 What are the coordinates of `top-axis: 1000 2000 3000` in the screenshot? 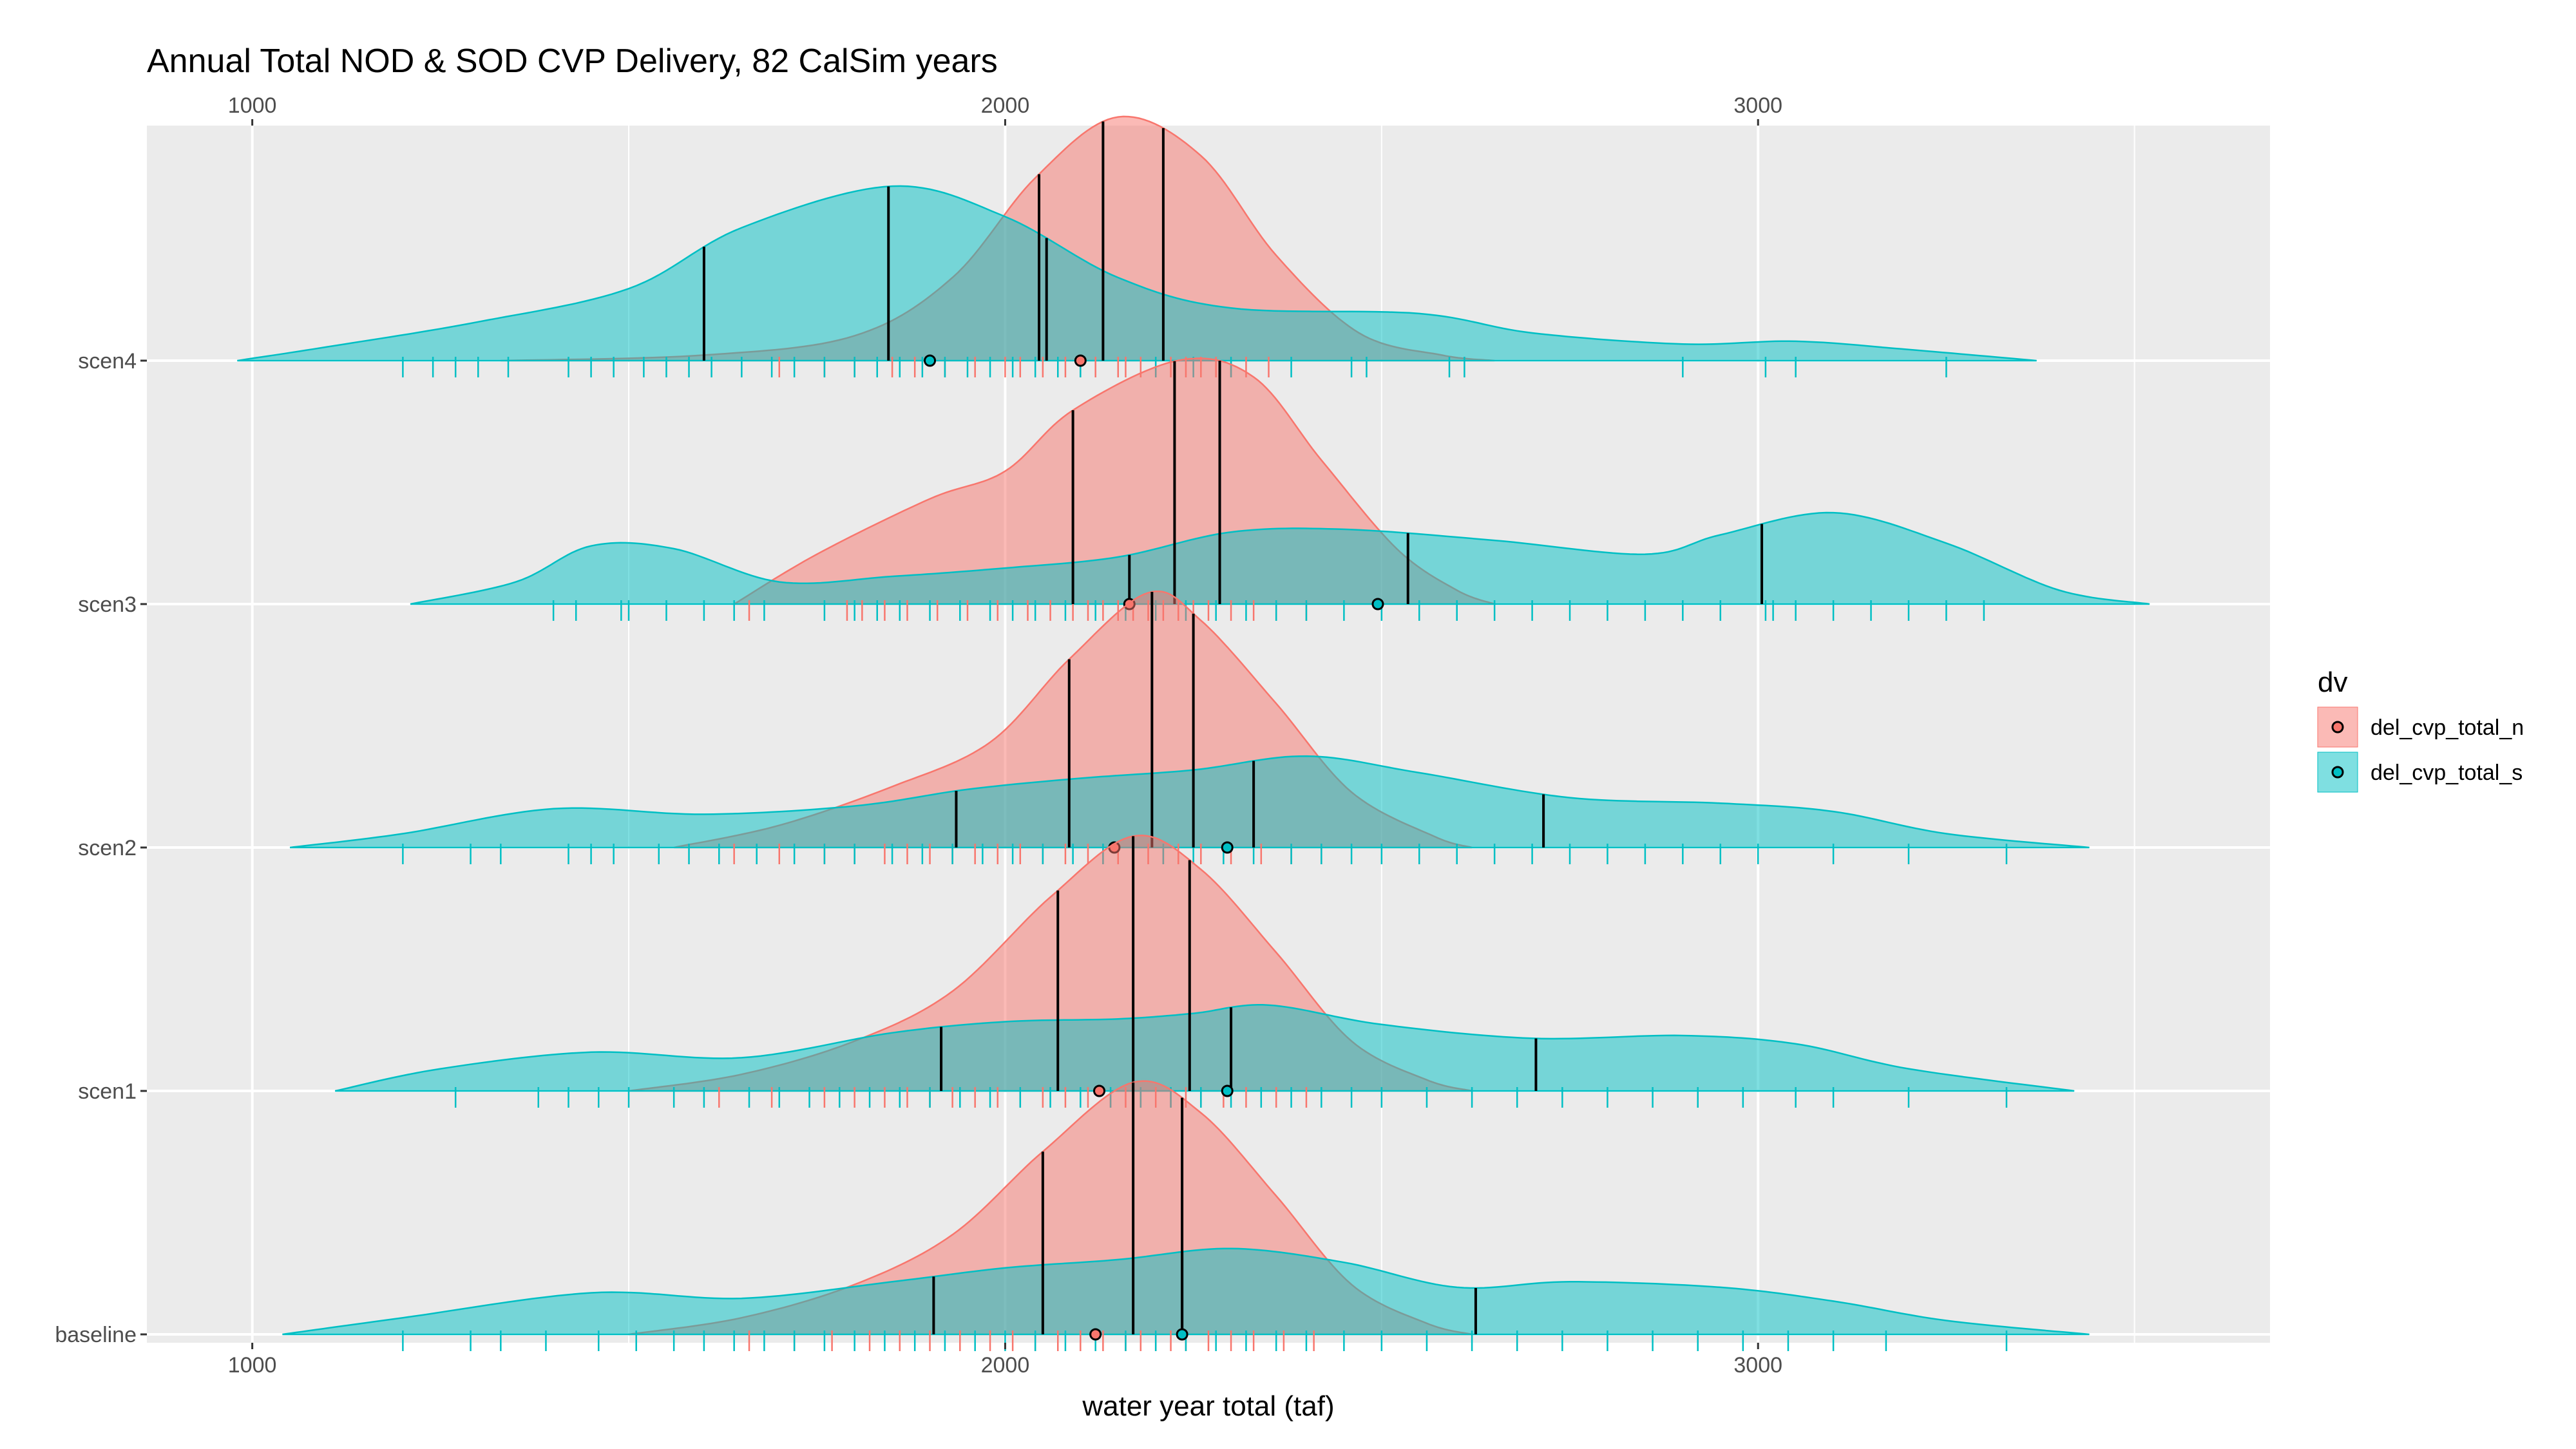 It's located at (1005, 109).